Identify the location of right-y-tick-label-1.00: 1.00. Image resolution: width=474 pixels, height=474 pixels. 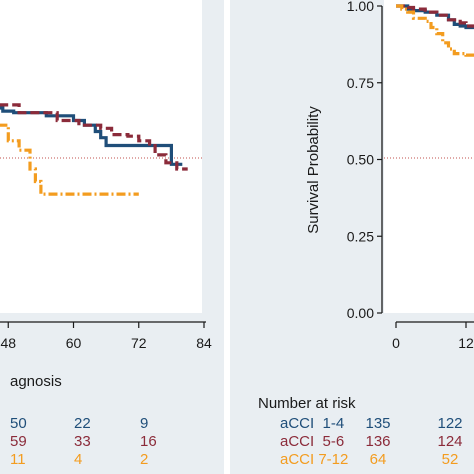
(360, 7).